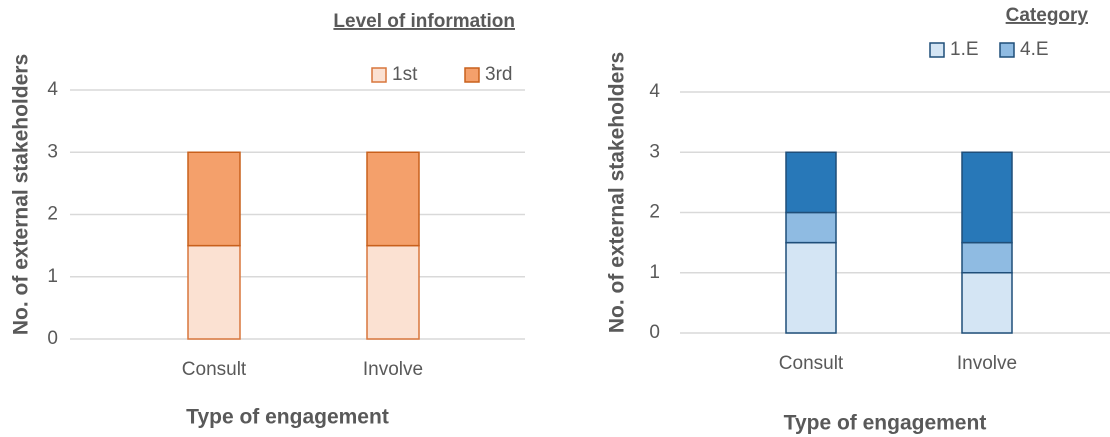  Describe the element at coordinates (405, 74) in the screenshot. I see `legend-label: 1st` at that location.